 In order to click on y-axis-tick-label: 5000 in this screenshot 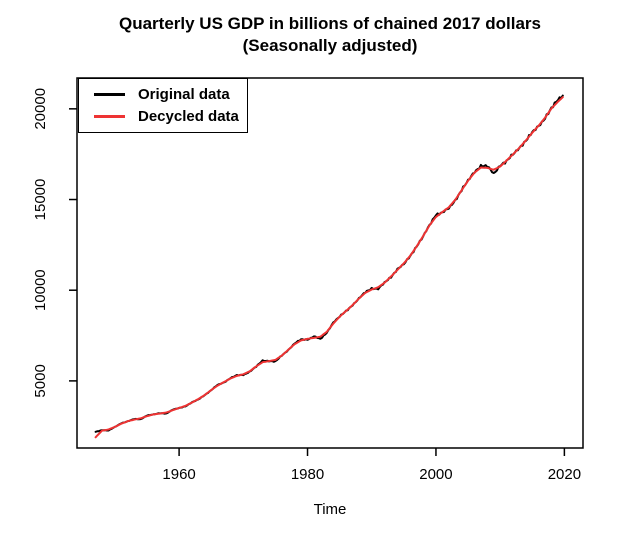, I will do `click(40, 380)`.